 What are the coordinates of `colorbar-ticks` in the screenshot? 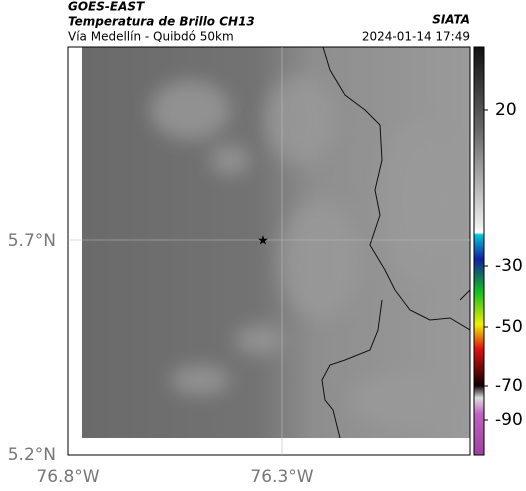 It's located at (486, 265).